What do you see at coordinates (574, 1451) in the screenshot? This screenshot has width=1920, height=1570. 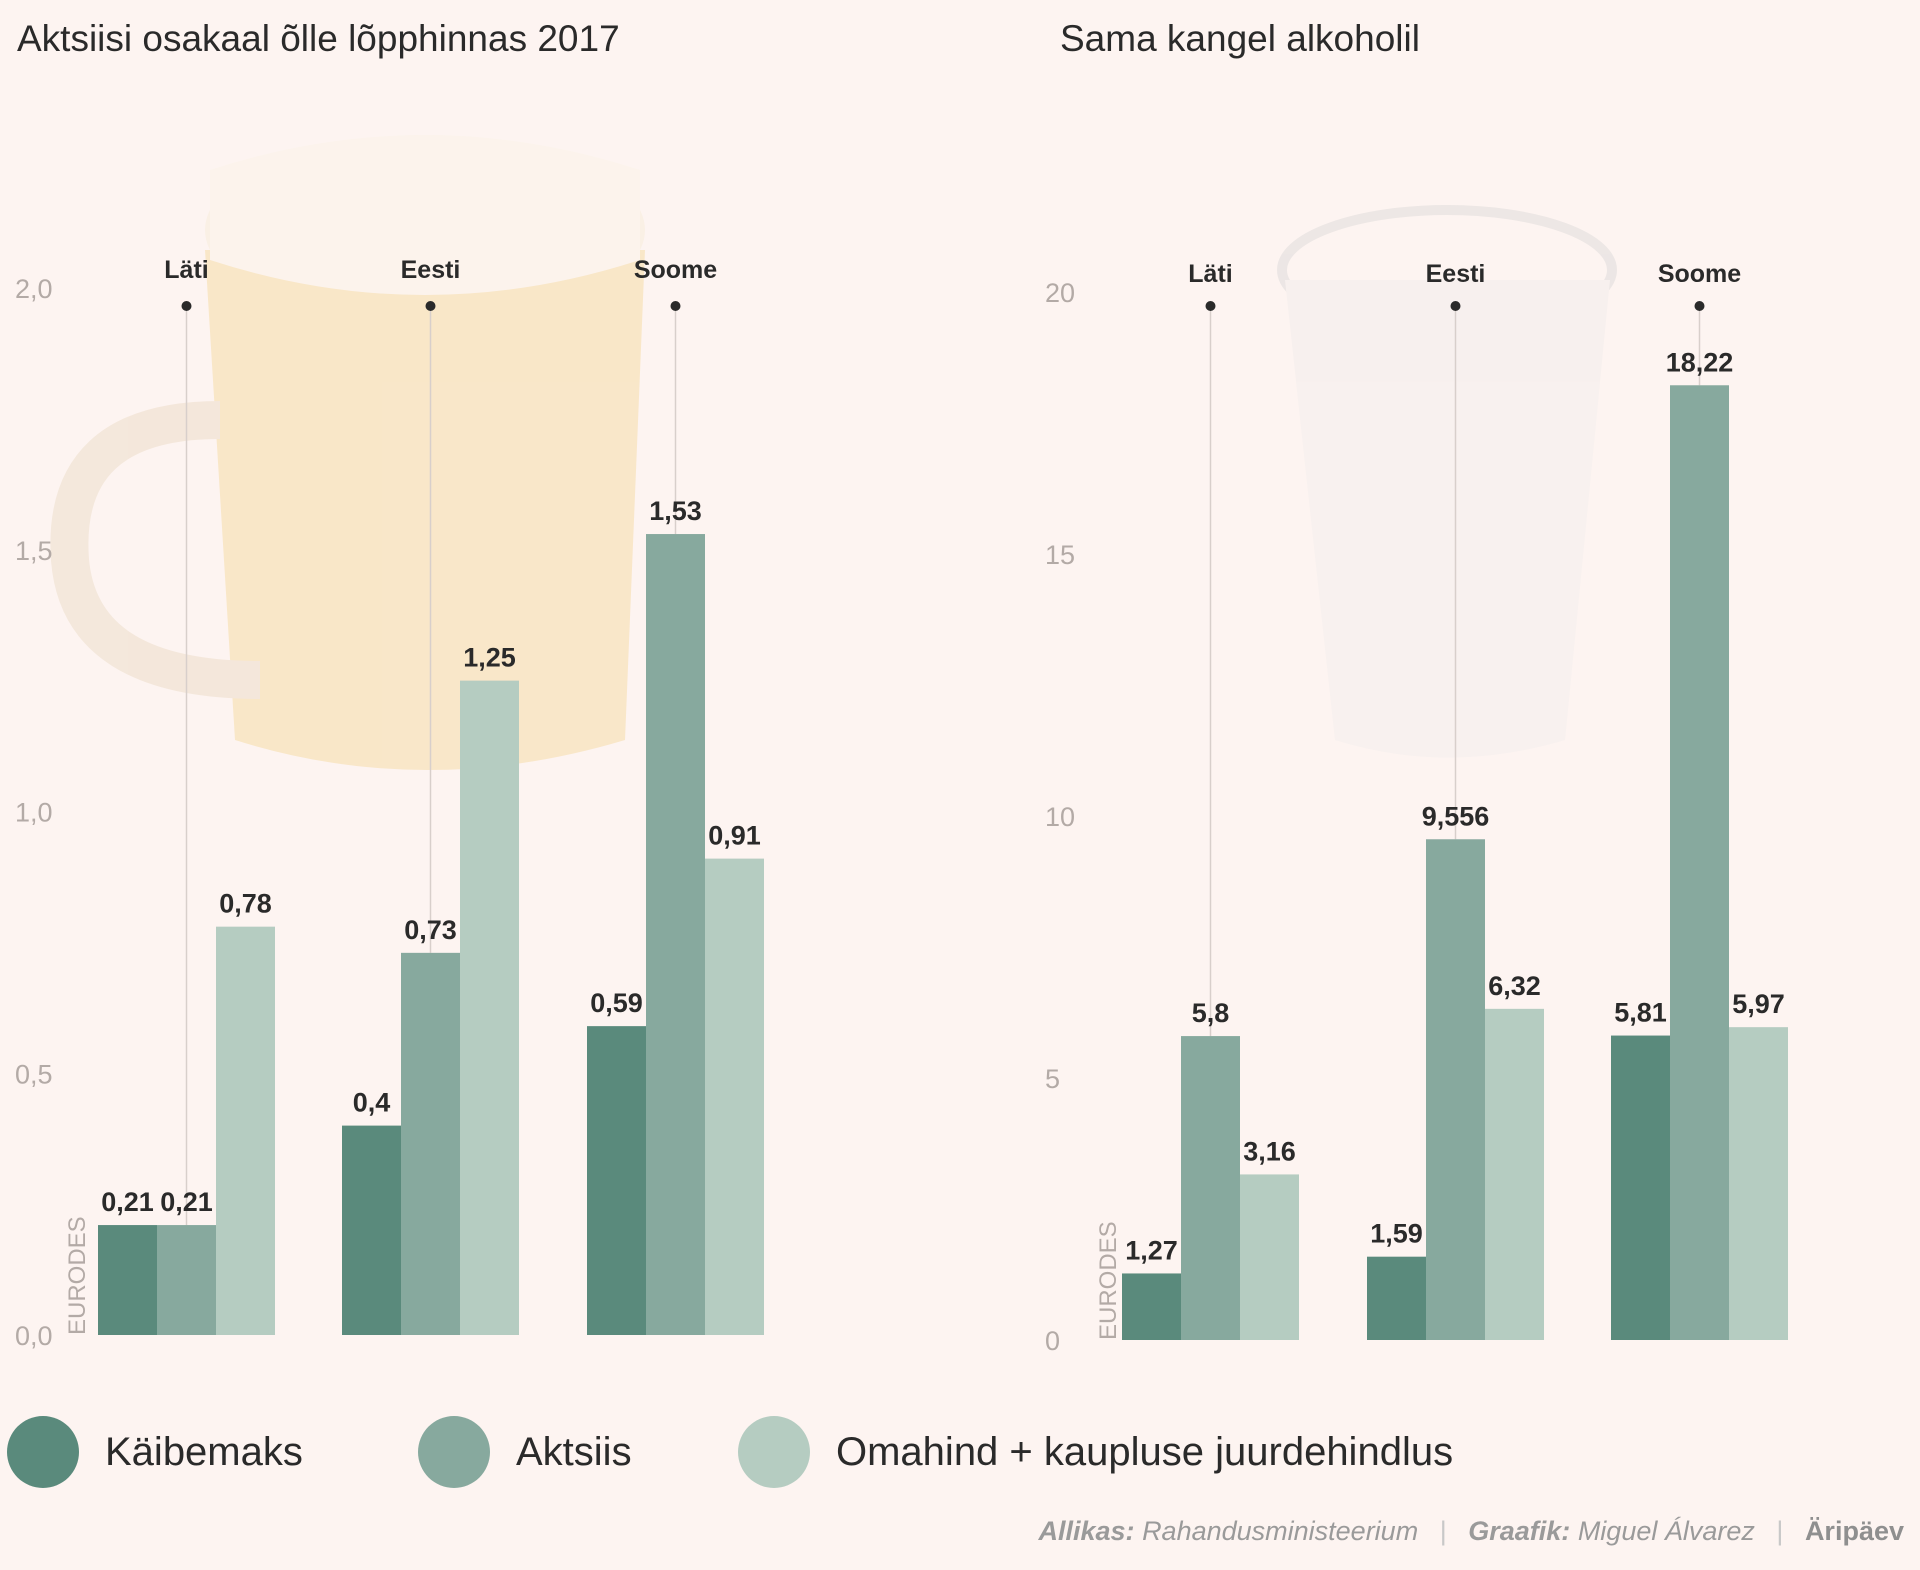 I see `legend-label: Aktsiis` at bounding box center [574, 1451].